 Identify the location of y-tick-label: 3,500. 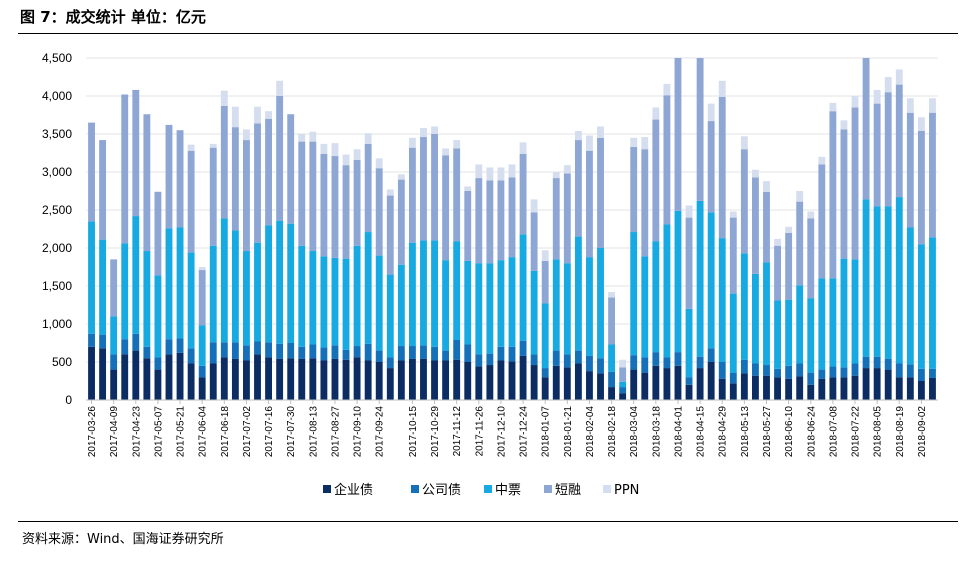
(57, 134).